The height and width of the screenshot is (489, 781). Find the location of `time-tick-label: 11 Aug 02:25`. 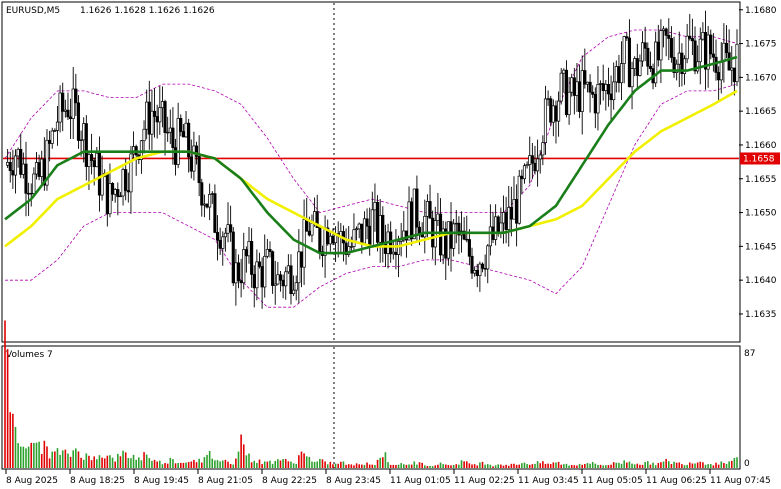

time-tick-label: 11 Aug 02:25 is located at coordinates (484, 481).